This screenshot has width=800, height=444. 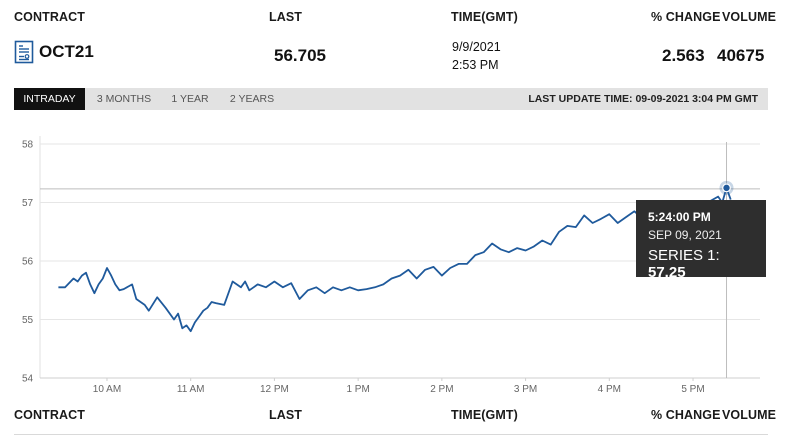 I want to click on chart-tooltip: 5:24:00 PM SEP 09, 2021 SERIES 1: 57.25, so click(x=701, y=240).